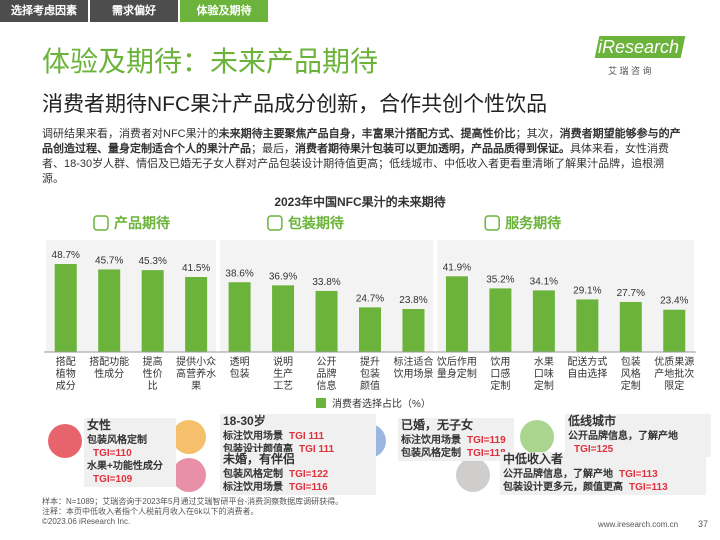 This screenshot has height=540, width=720. What do you see at coordinates (631, 293) in the screenshot?
I see `value-label: 27.7%` at bounding box center [631, 293].